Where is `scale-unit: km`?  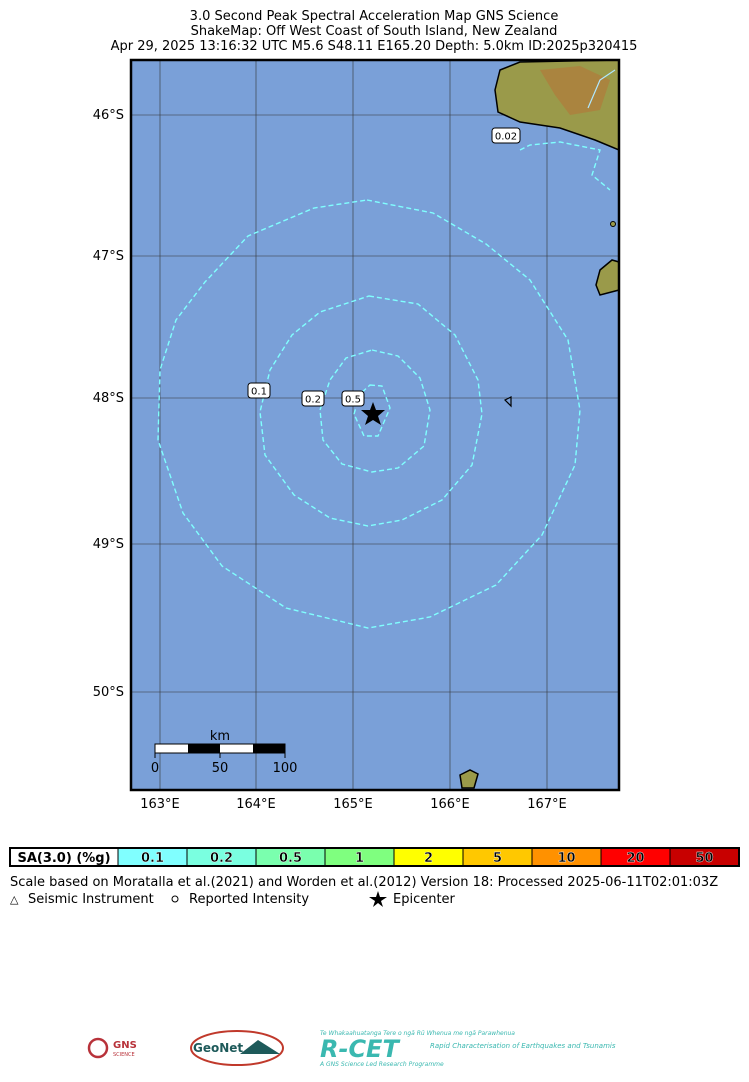 scale-unit: km is located at coordinates (220, 736).